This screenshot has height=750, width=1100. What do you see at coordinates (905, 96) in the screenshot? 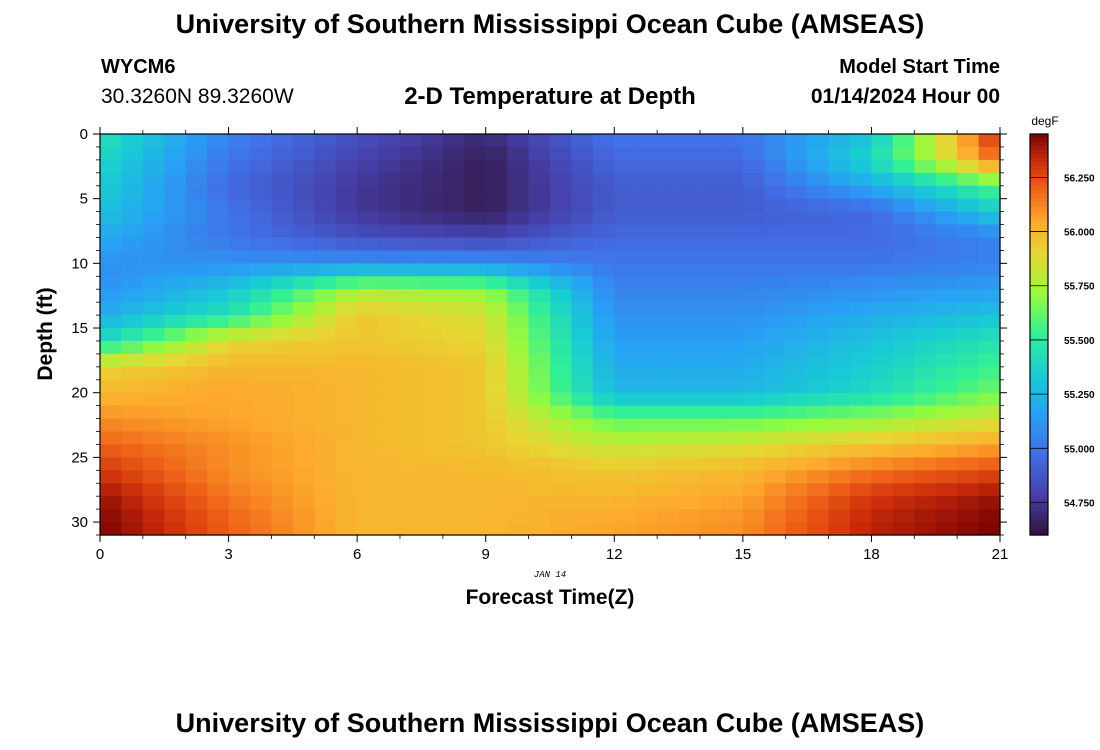
I see `model-start-value: 01/14/2024 Hour 00` at bounding box center [905, 96].